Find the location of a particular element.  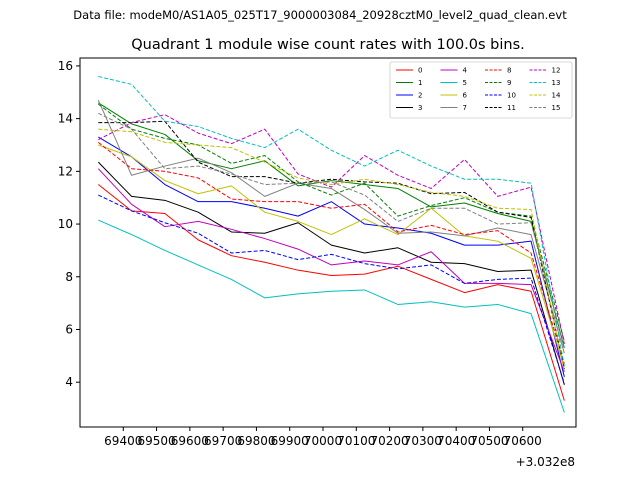

x-tick-label: 70200 is located at coordinates (389, 441).